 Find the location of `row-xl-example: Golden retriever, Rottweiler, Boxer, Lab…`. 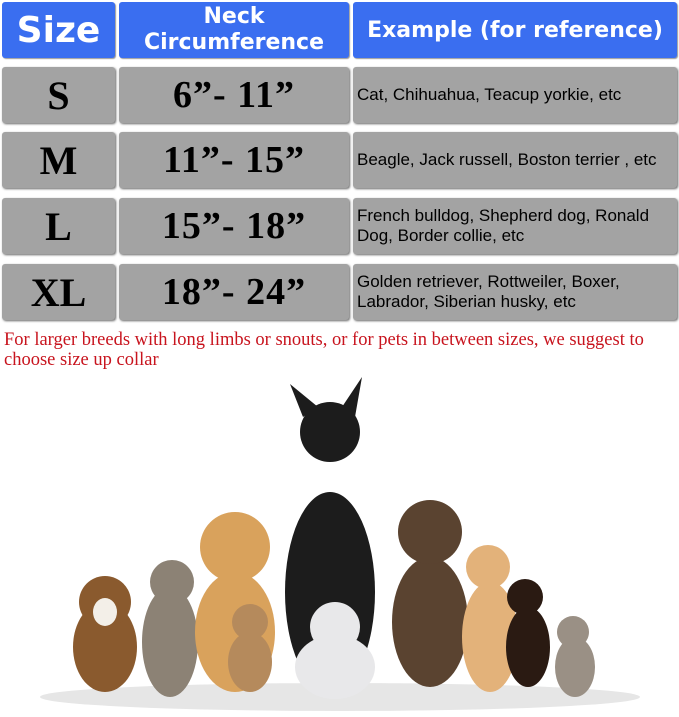

row-xl-example: Golden retriever, Rottweiler, Boxer, Lab… is located at coordinates (515, 292).